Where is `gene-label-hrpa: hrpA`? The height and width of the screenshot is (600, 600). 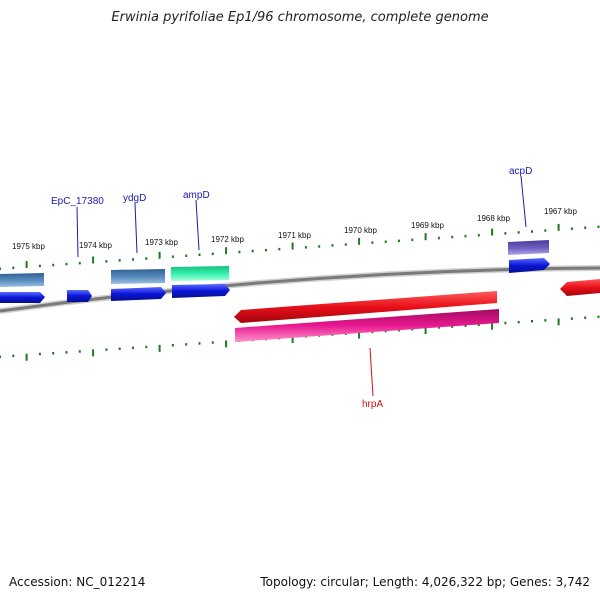 gene-label-hrpa: hrpA is located at coordinates (372, 404).